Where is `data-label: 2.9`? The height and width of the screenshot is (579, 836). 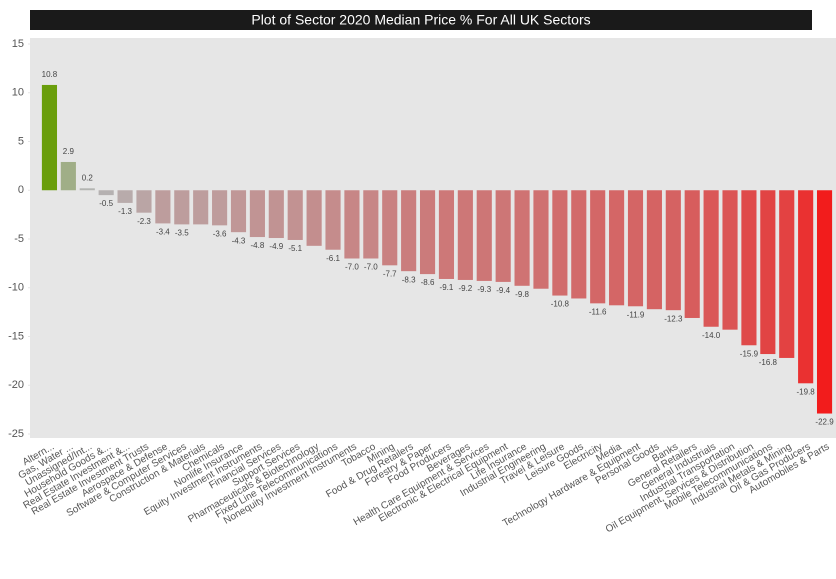 data-label: 2.9 is located at coordinates (69, 151).